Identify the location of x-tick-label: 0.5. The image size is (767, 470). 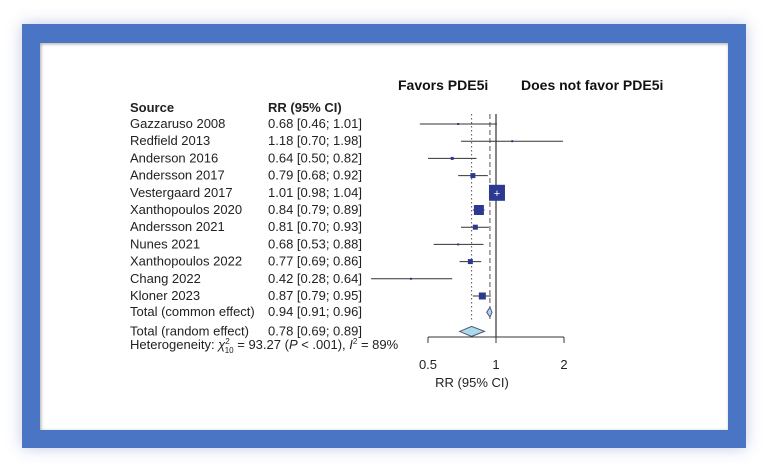
(428, 364).